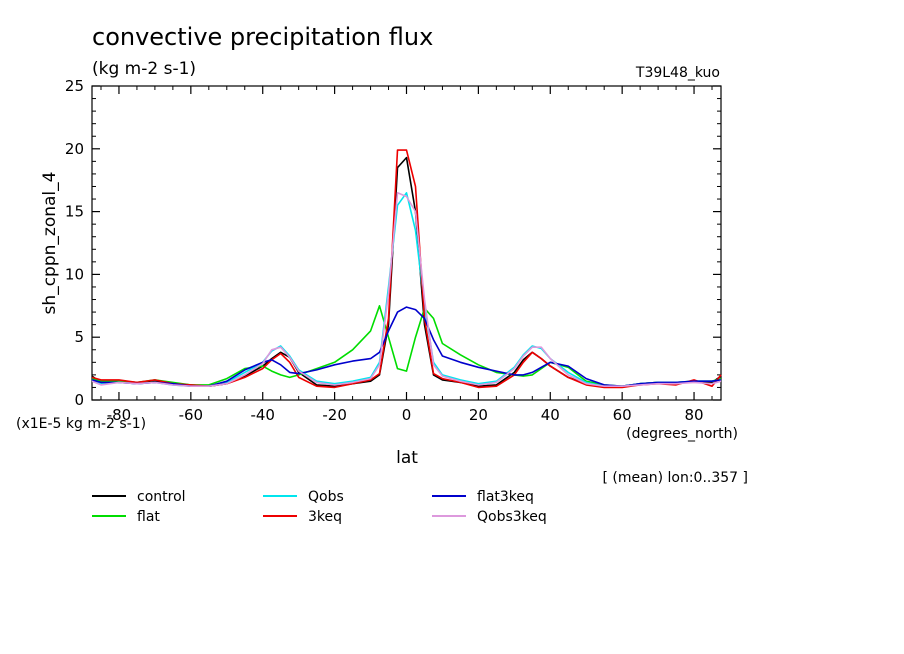 The height and width of the screenshot is (654, 904). I want to click on legend-label: flat, so click(148, 517).